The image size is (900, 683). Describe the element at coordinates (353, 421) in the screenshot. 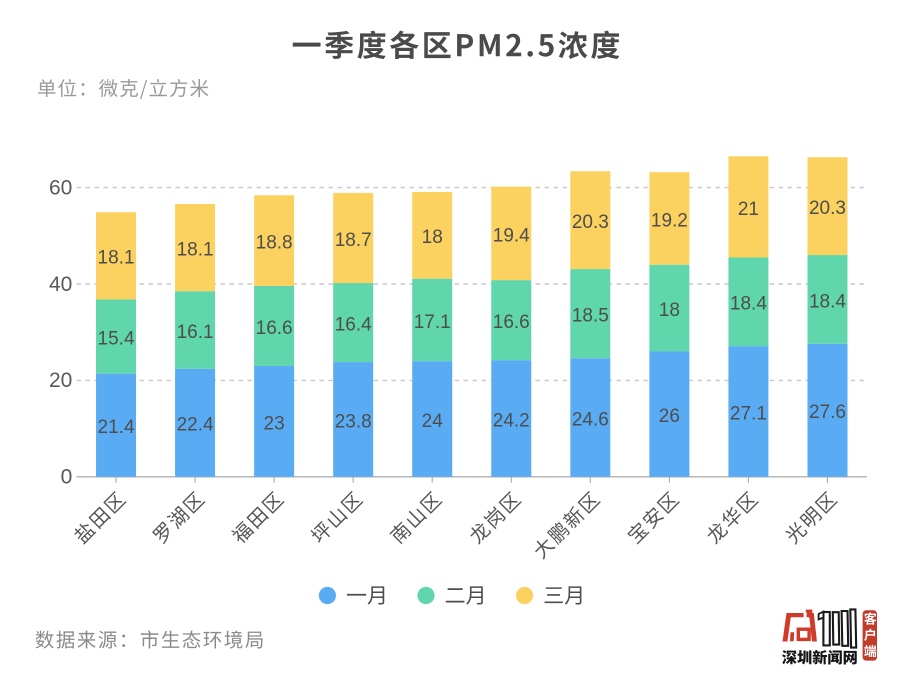

I see `svg-text: 23.8` at that location.